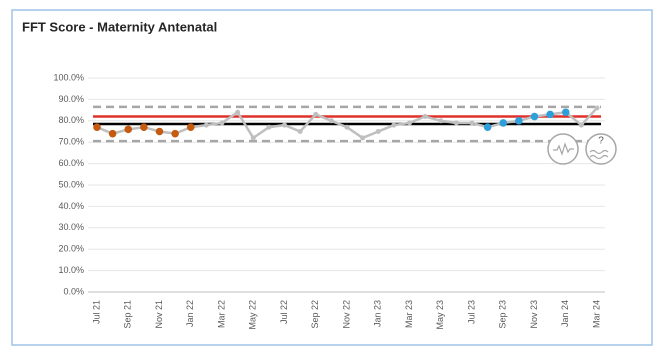  Describe the element at coordinates (378, 313) in the screenshot. I see `x-tick-label: Jan 23` at that location.